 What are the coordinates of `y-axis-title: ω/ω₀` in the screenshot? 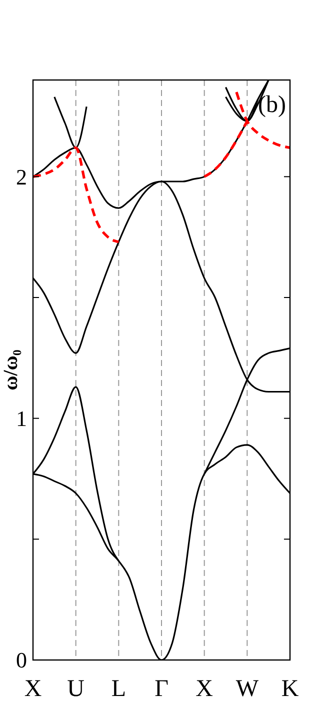 It's located at (11, 370).